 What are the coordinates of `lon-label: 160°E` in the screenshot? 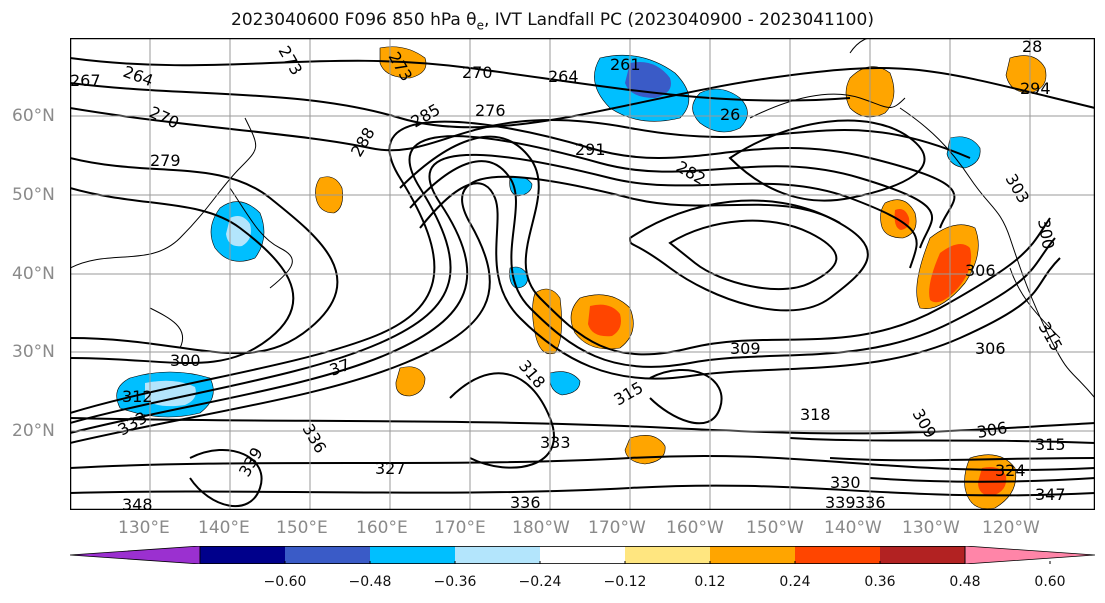 It's located at (382, 528).